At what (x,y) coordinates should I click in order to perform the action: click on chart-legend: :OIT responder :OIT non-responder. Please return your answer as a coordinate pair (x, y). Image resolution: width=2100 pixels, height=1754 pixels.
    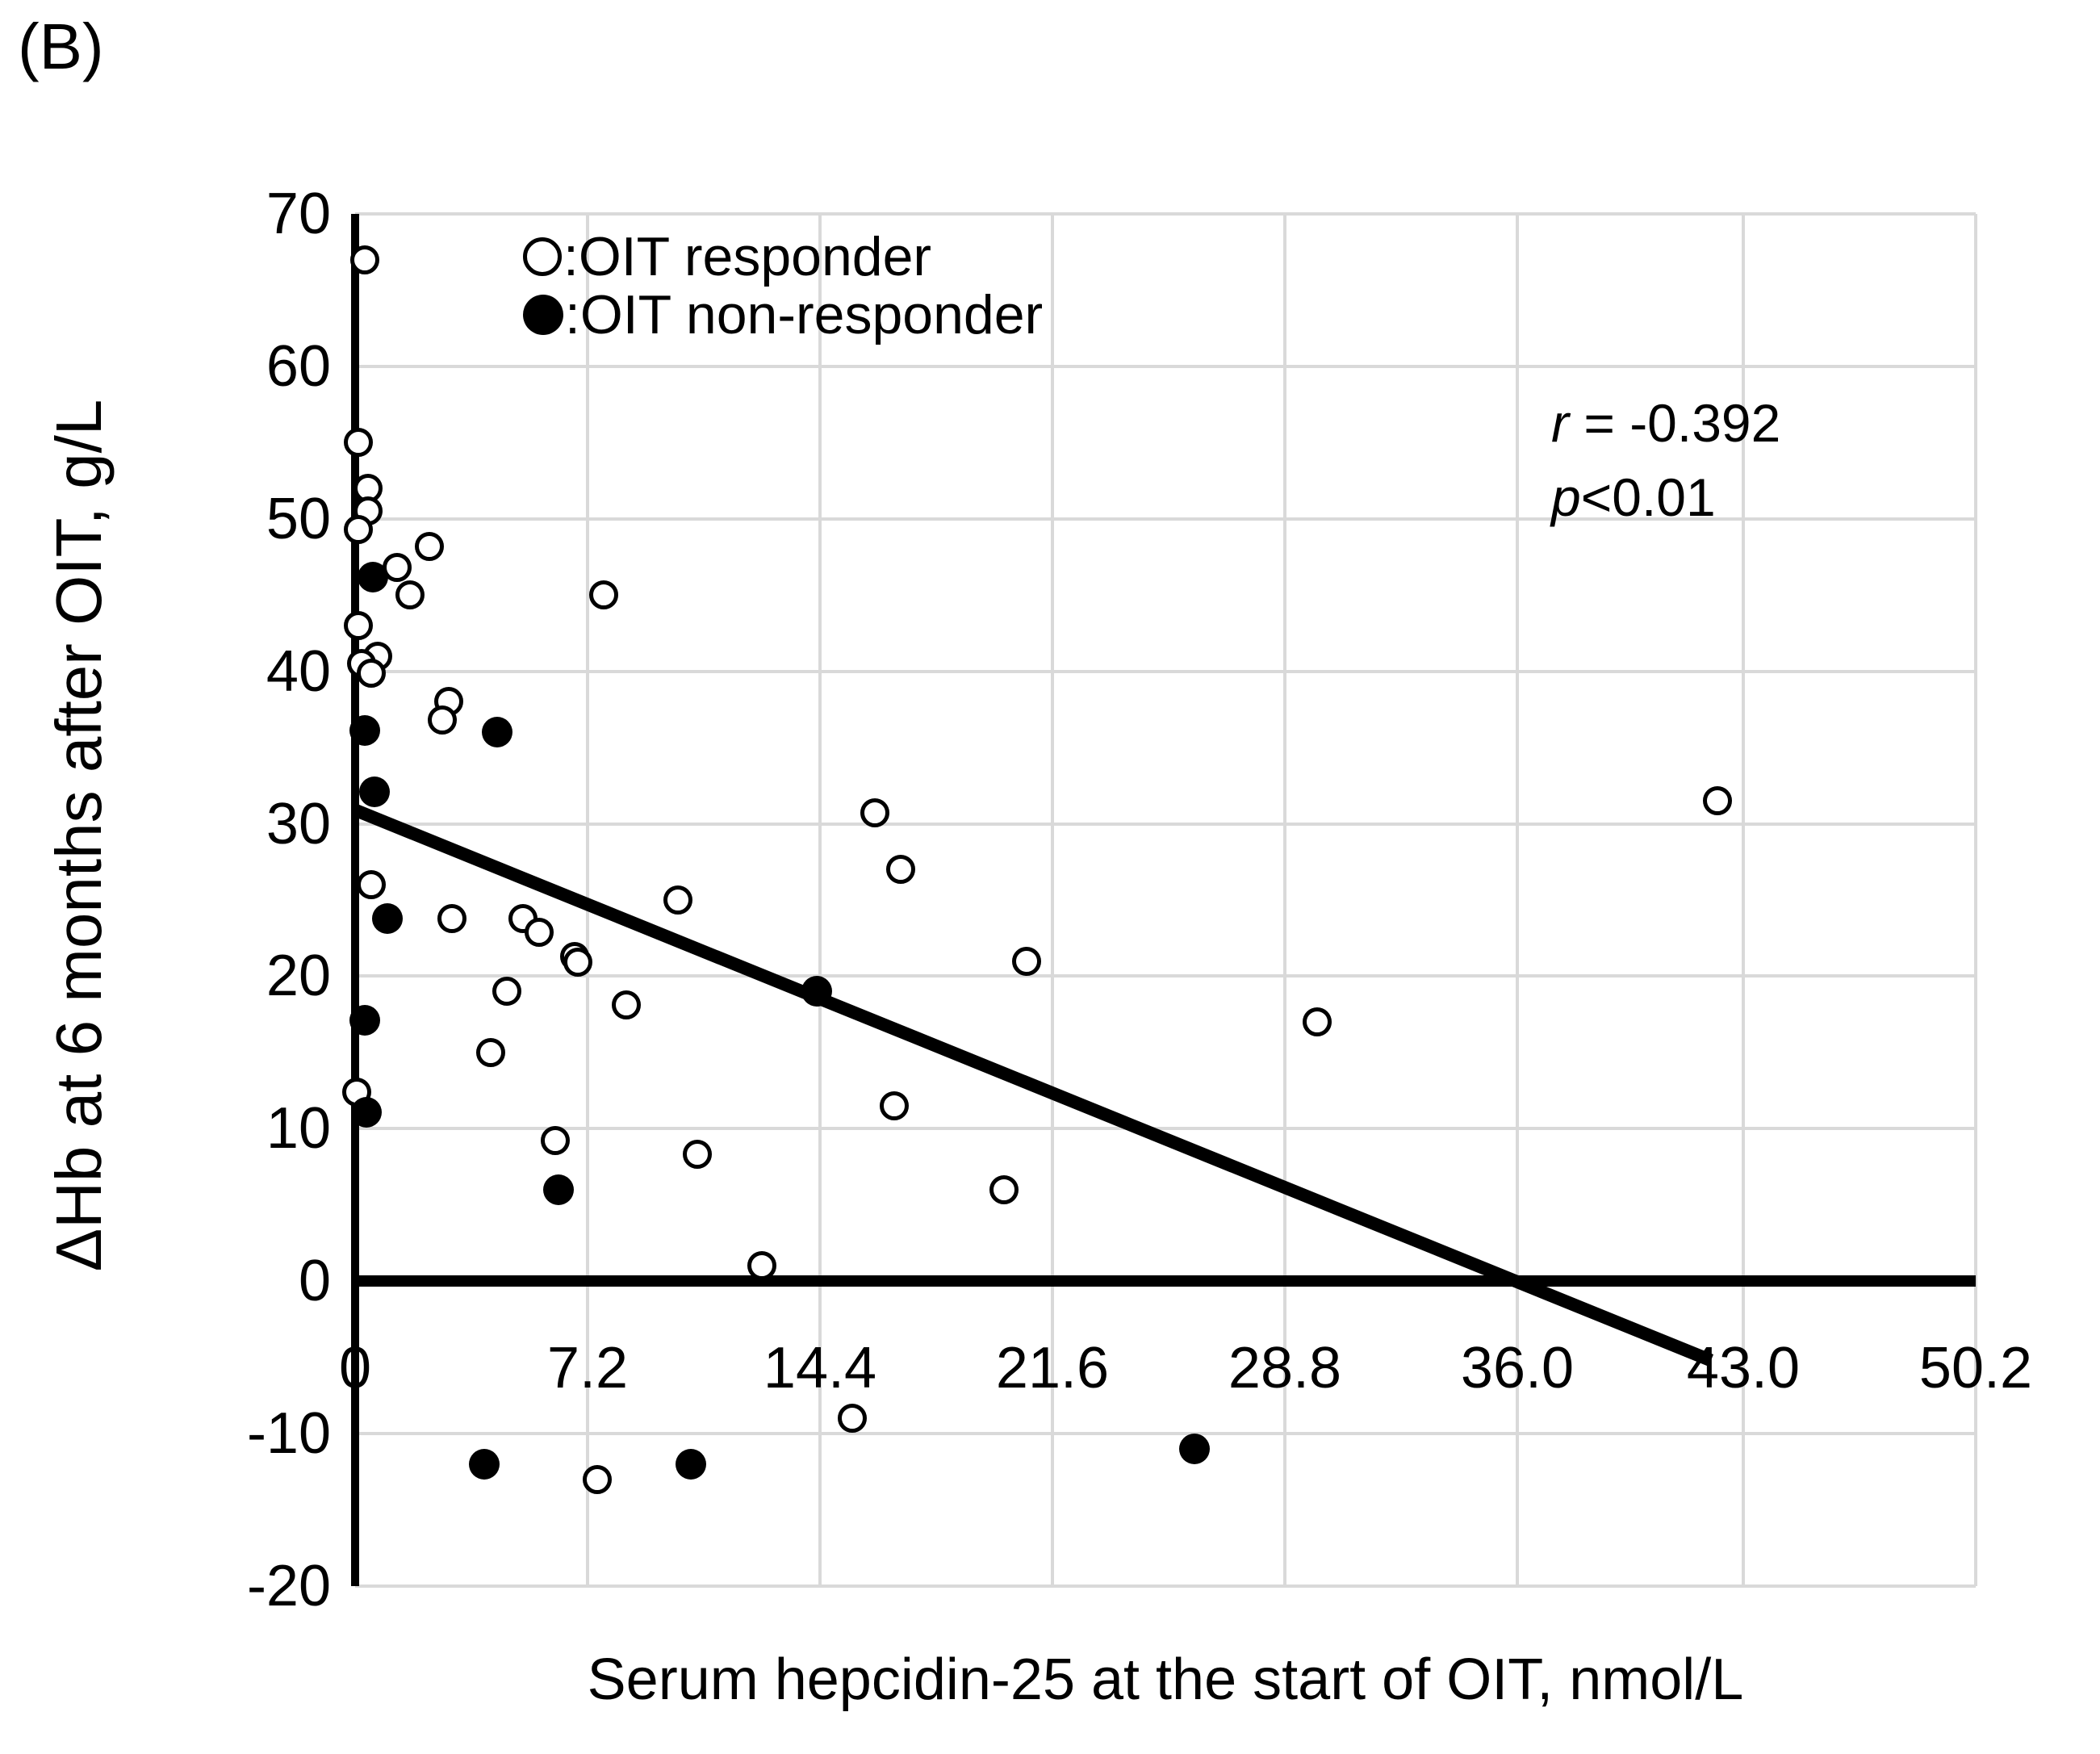
    Looking at the image, I should click on (783, 286).